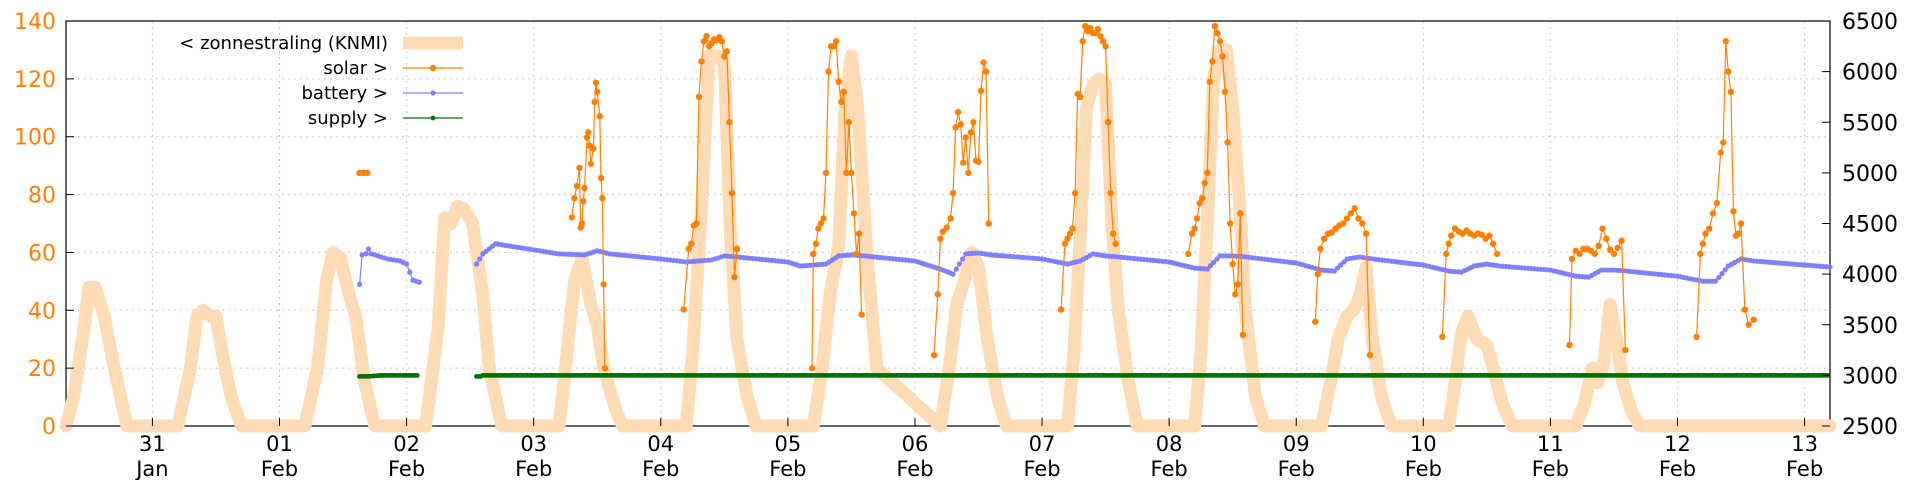  Describe the element at coordinates (1042, 444) in the screenshot. I see `x-tick-day: 07` at that location.